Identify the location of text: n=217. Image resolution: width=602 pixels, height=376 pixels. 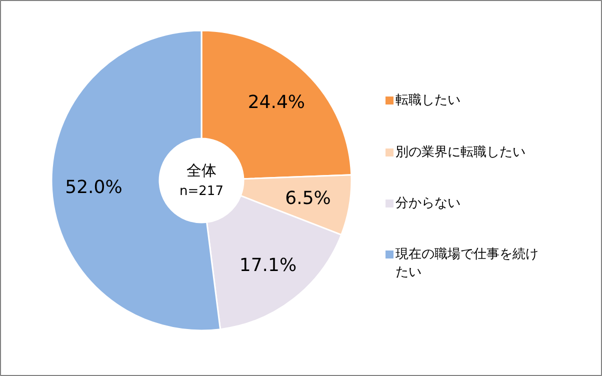
(202, 191).